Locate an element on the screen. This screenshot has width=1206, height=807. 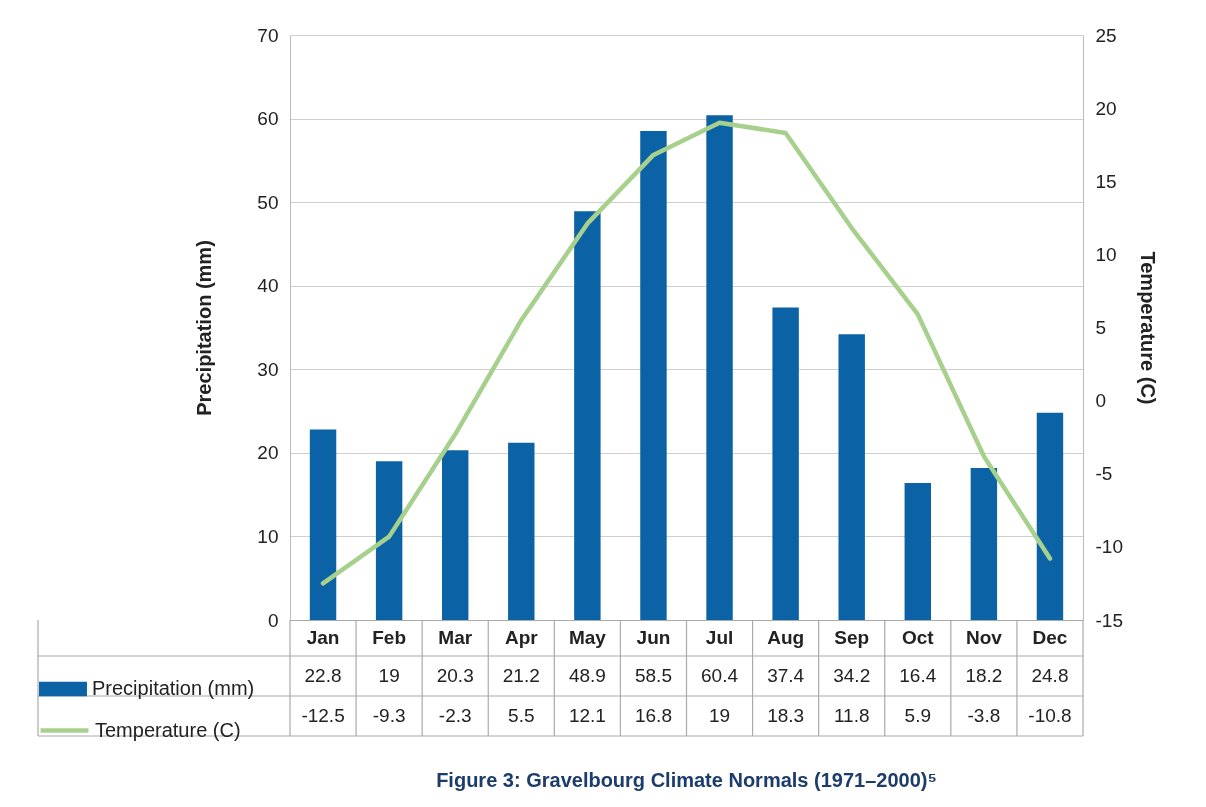
y2-tick-label: 10 is located at coordinates (1106, 254).